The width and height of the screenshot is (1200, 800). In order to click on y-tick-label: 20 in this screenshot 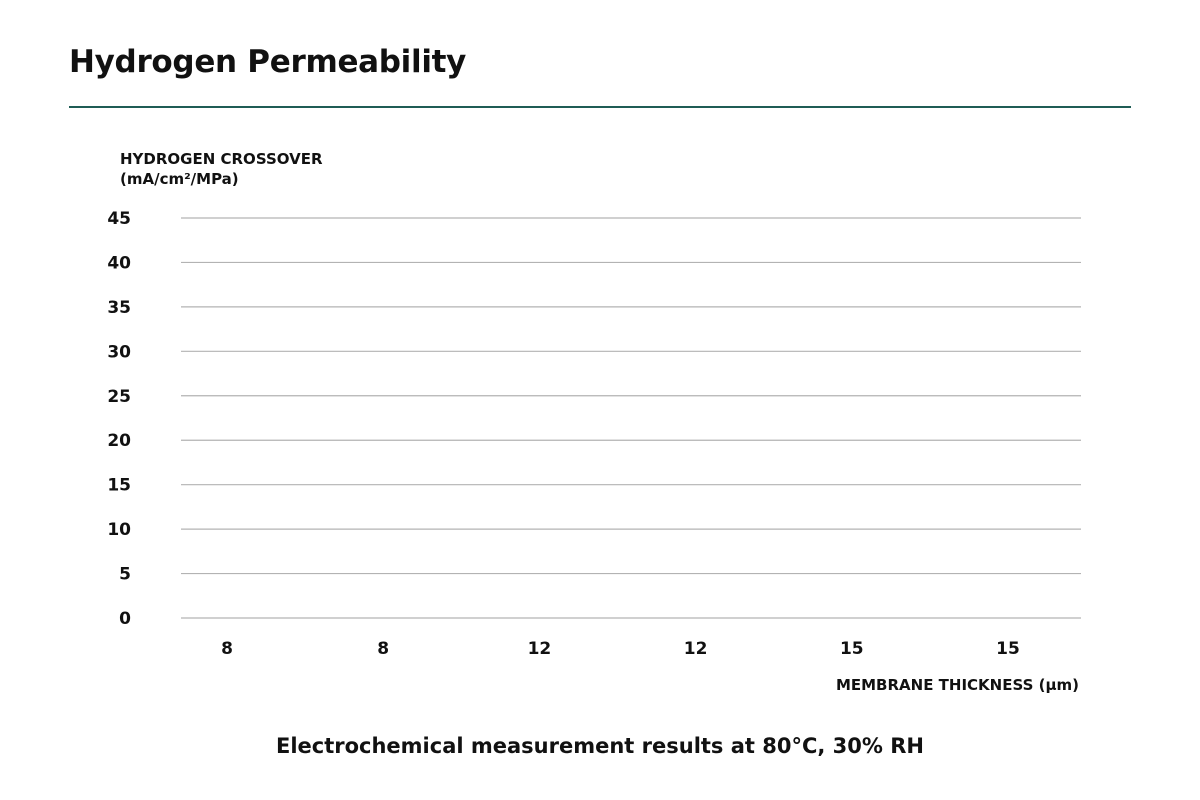, I will do `click(119, 441)`.